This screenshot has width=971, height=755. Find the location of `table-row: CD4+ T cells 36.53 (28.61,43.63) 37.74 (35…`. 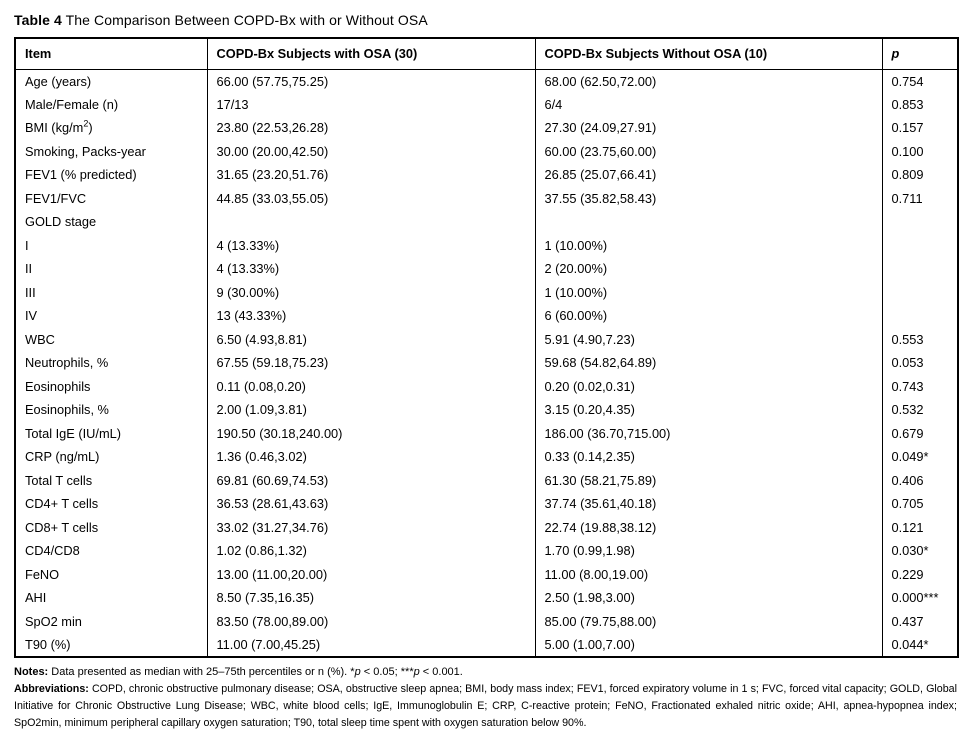

table-row: CD4+ T cells 36.53 (28.61,43.63) 37.74 (35… is located at coordinates (486, 504).